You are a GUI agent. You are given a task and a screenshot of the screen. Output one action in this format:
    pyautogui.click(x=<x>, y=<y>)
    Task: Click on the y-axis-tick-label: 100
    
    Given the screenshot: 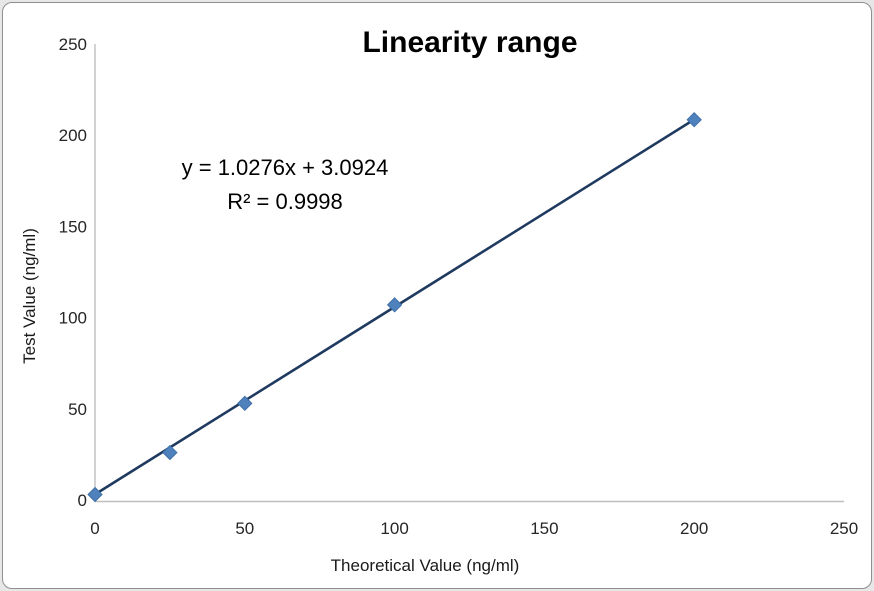 What is the action you would take?
    pyautogui.click(x=73, y=318)
    